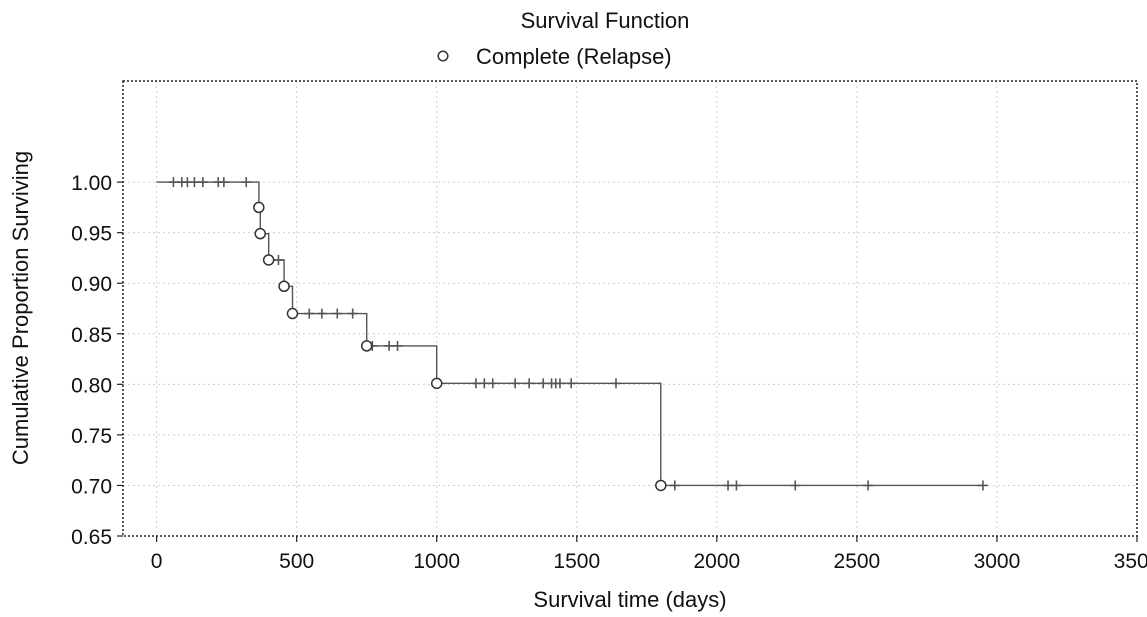 The width and height of the screenshot is (1147, 617). I want to click on y-tick-label: 0.90, so click(91, 284).